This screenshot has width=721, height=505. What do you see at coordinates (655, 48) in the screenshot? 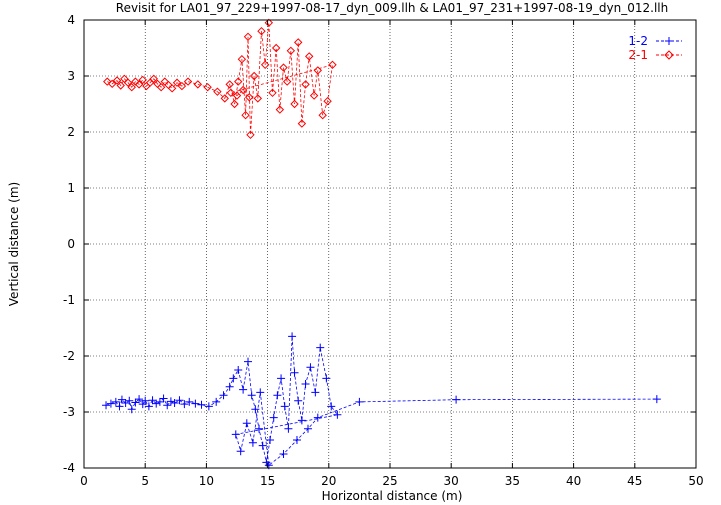
I see `legend: 1-2 2-1` at bounding box center [655, 48].